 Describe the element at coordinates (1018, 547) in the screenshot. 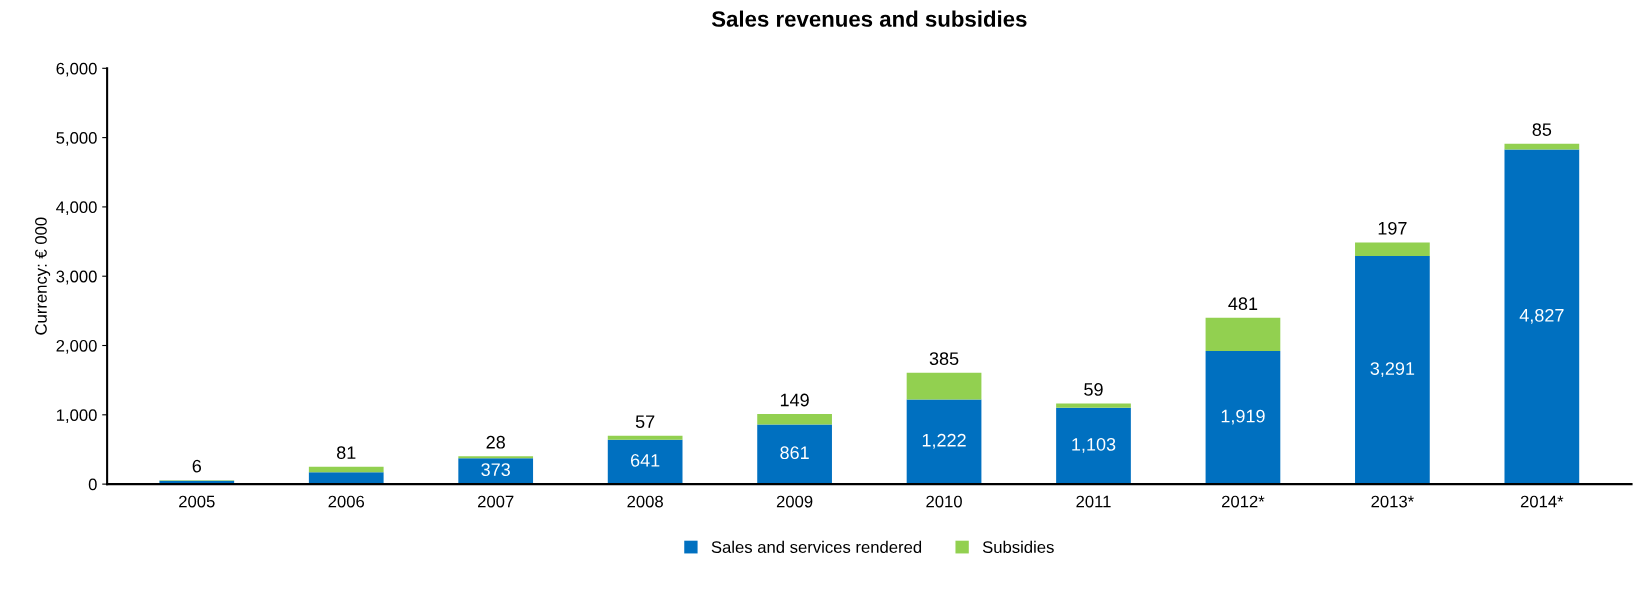

I see `legend-label: Subsidies` at that location.